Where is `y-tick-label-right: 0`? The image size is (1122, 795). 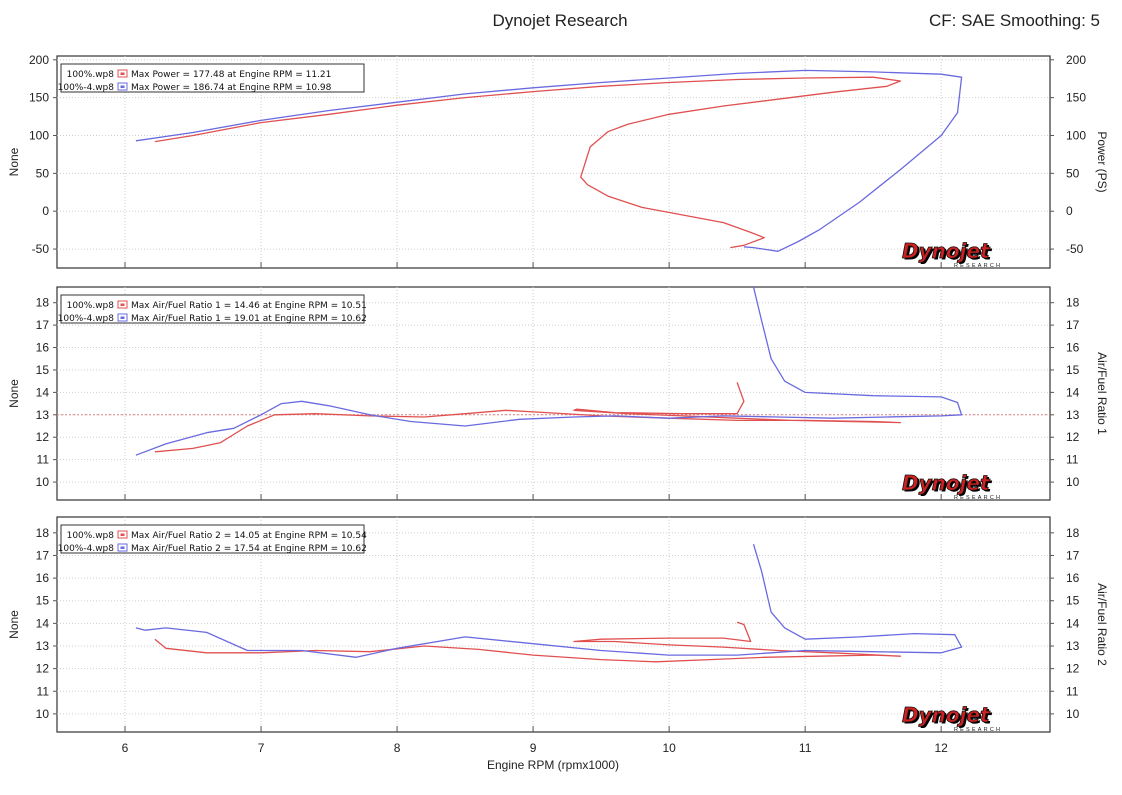 y-tick-label-right: 0 is located at coordinates (1069, 211).